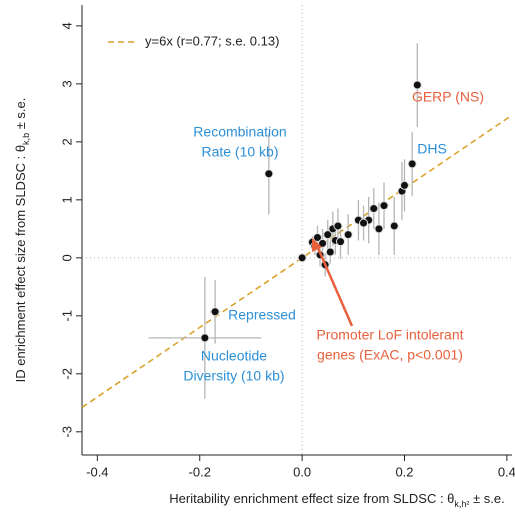 The height and width of the screenshot is (517, 515). What do you see at coordinates (506, 471) in the screenshot?
I see `x-tick-label: 0.4` at bounding box center [506, 471].